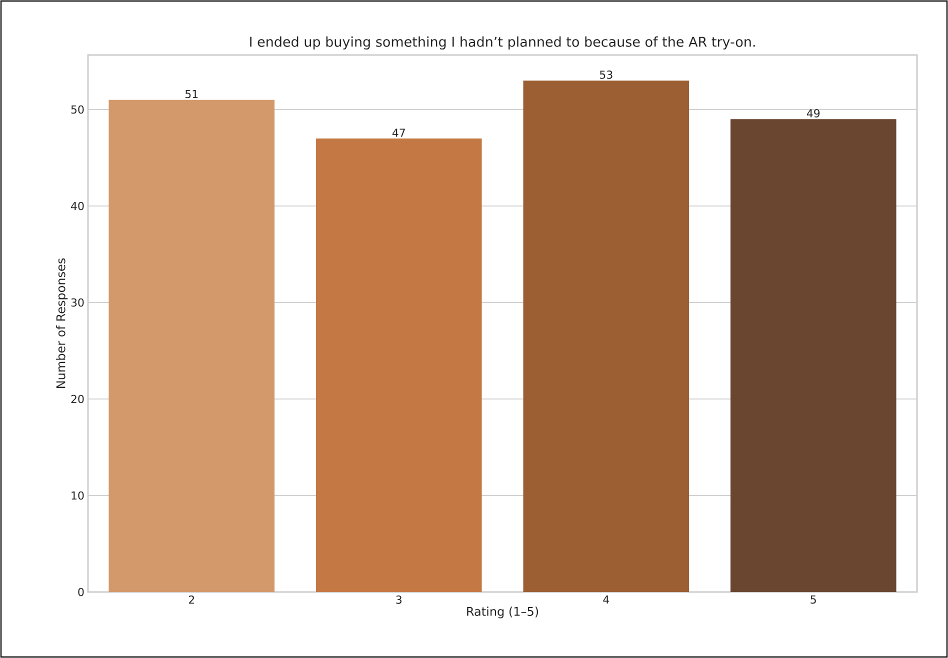 Image resolution: width=948 pixels, height=658 pixels. I want to click on x-tick-label: 2, so click(191, 600).